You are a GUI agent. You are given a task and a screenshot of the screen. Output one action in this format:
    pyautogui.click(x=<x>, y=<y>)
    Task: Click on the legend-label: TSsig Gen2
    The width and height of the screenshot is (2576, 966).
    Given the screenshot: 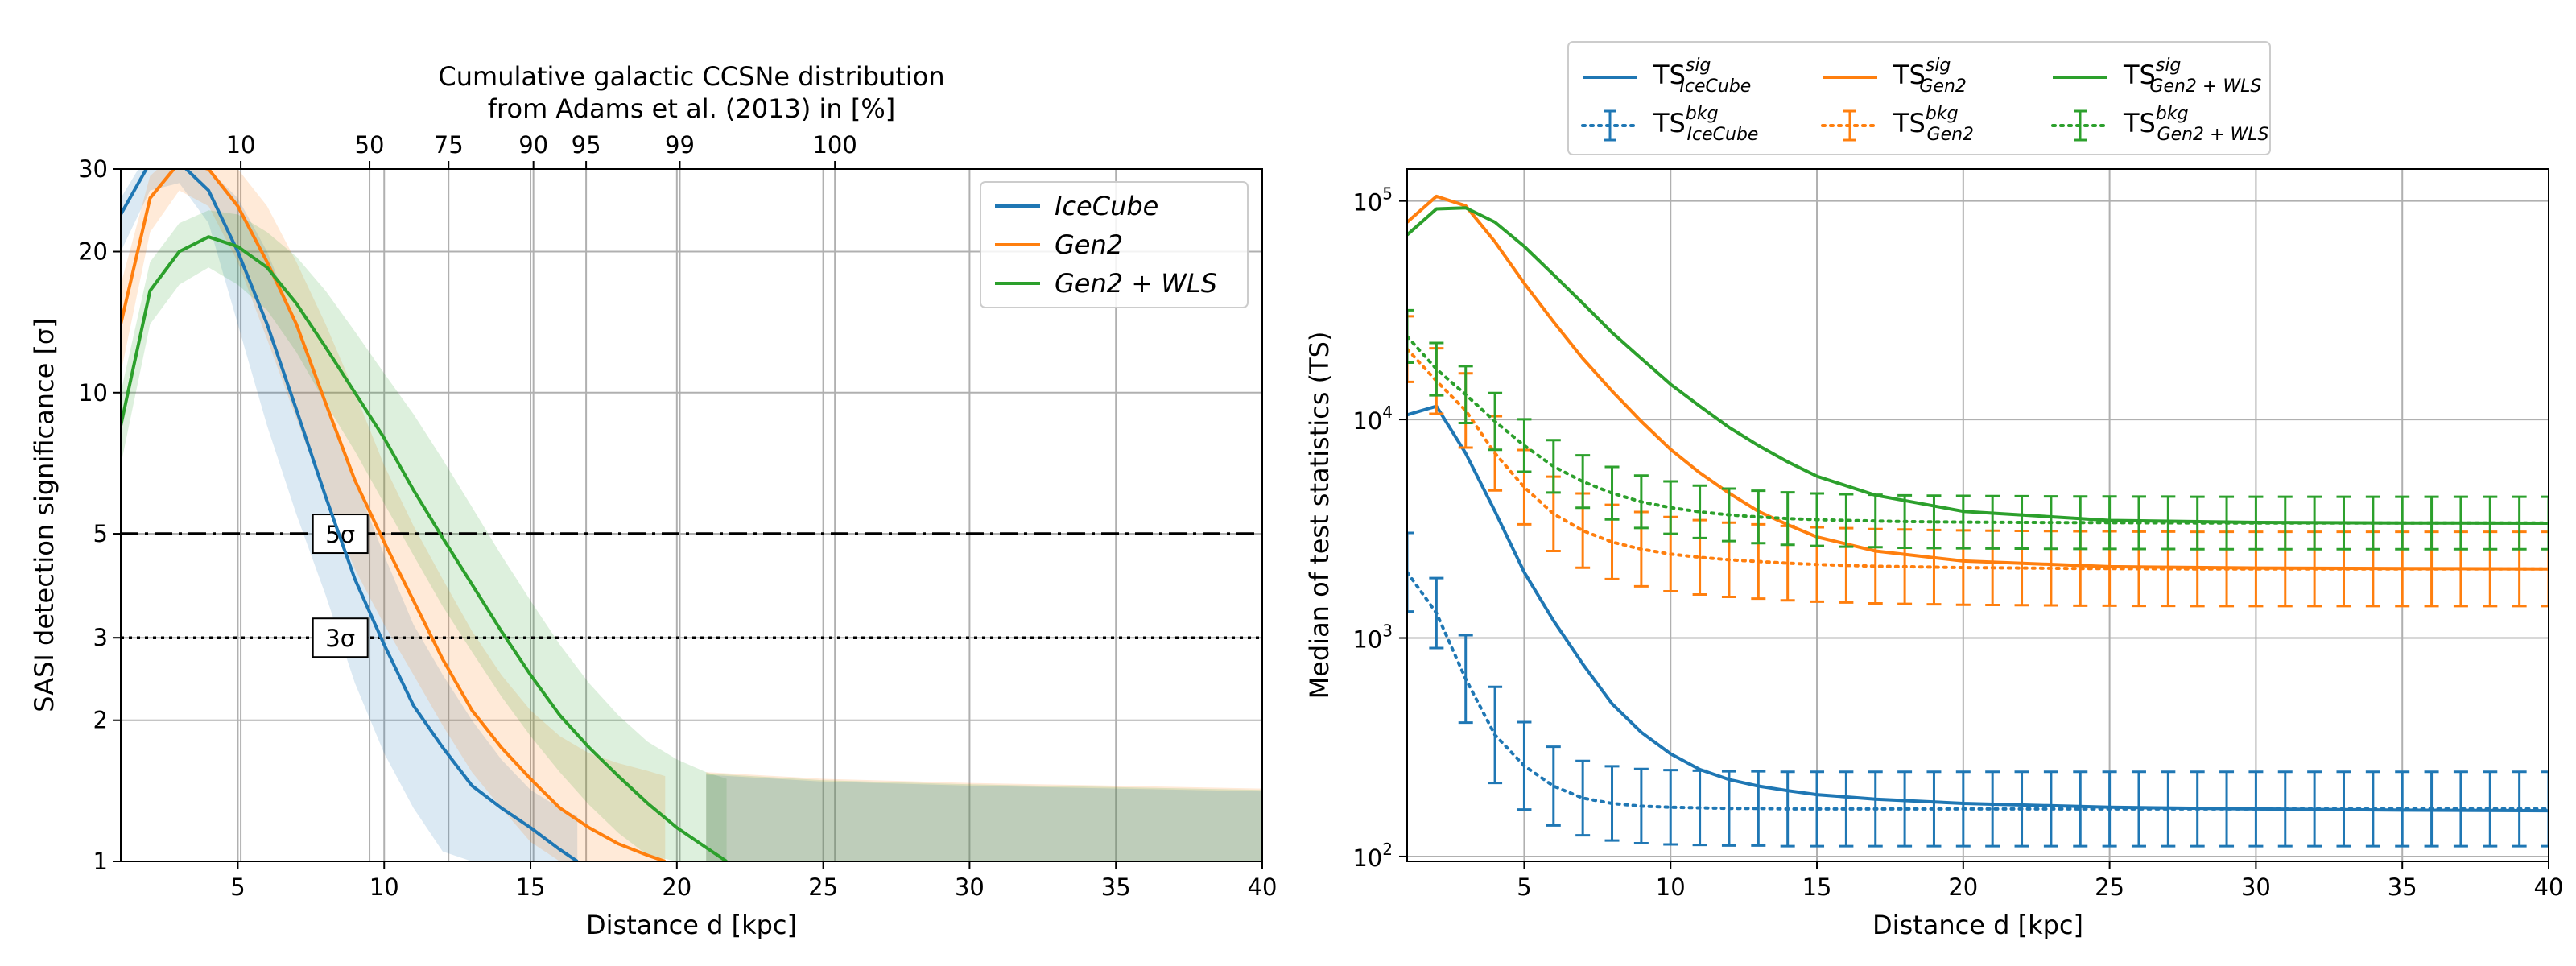 What is the action you would take?
    pyautogui.click(x=1930, y=76)
    